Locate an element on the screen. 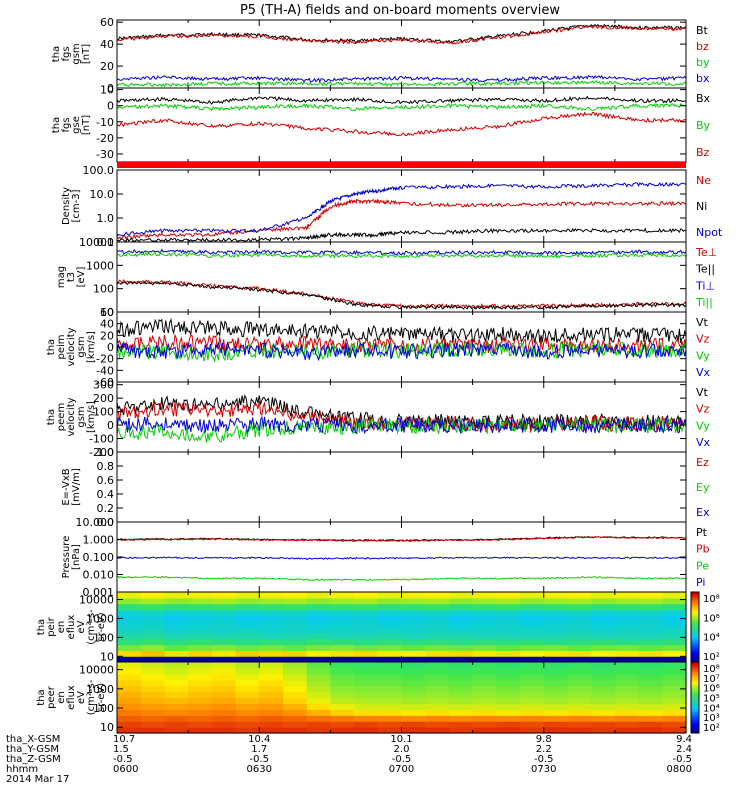 The height and width of the screenshot is (800, 750). y-tick-label: 1.0 is located at coordinates (106, 218).